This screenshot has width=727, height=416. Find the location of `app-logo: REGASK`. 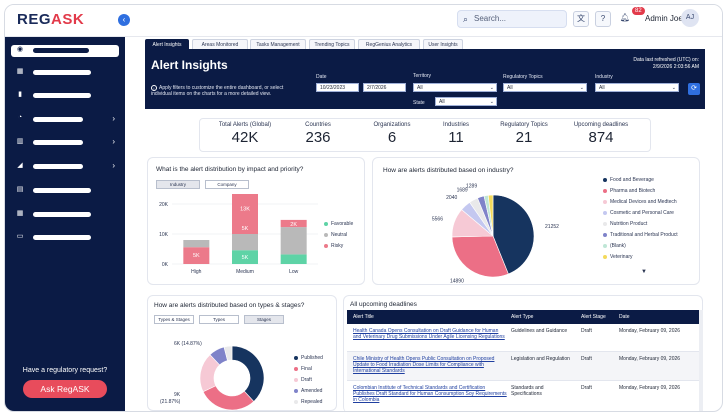

app-logo: REGASK is located at coordinates (50, 19).